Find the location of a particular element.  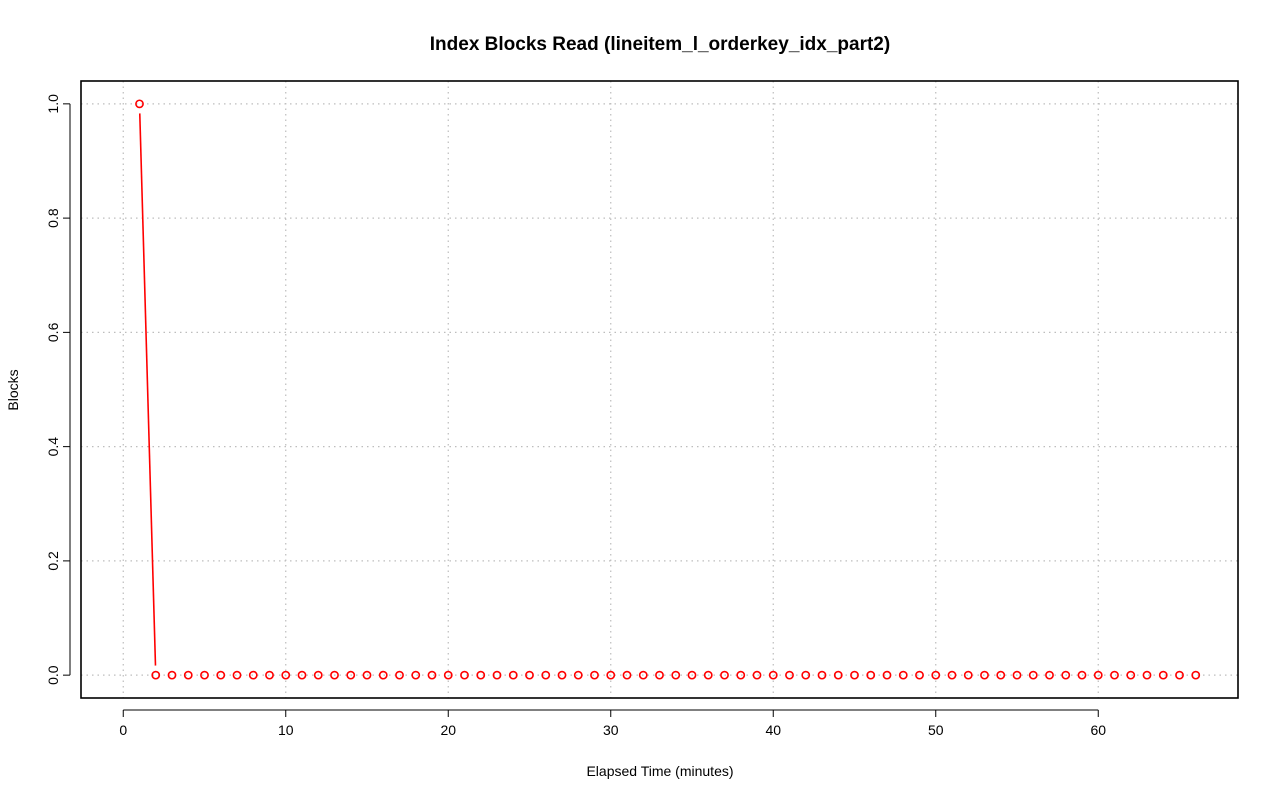

x-tick-label: 0 is located at coordinates (123, 730).